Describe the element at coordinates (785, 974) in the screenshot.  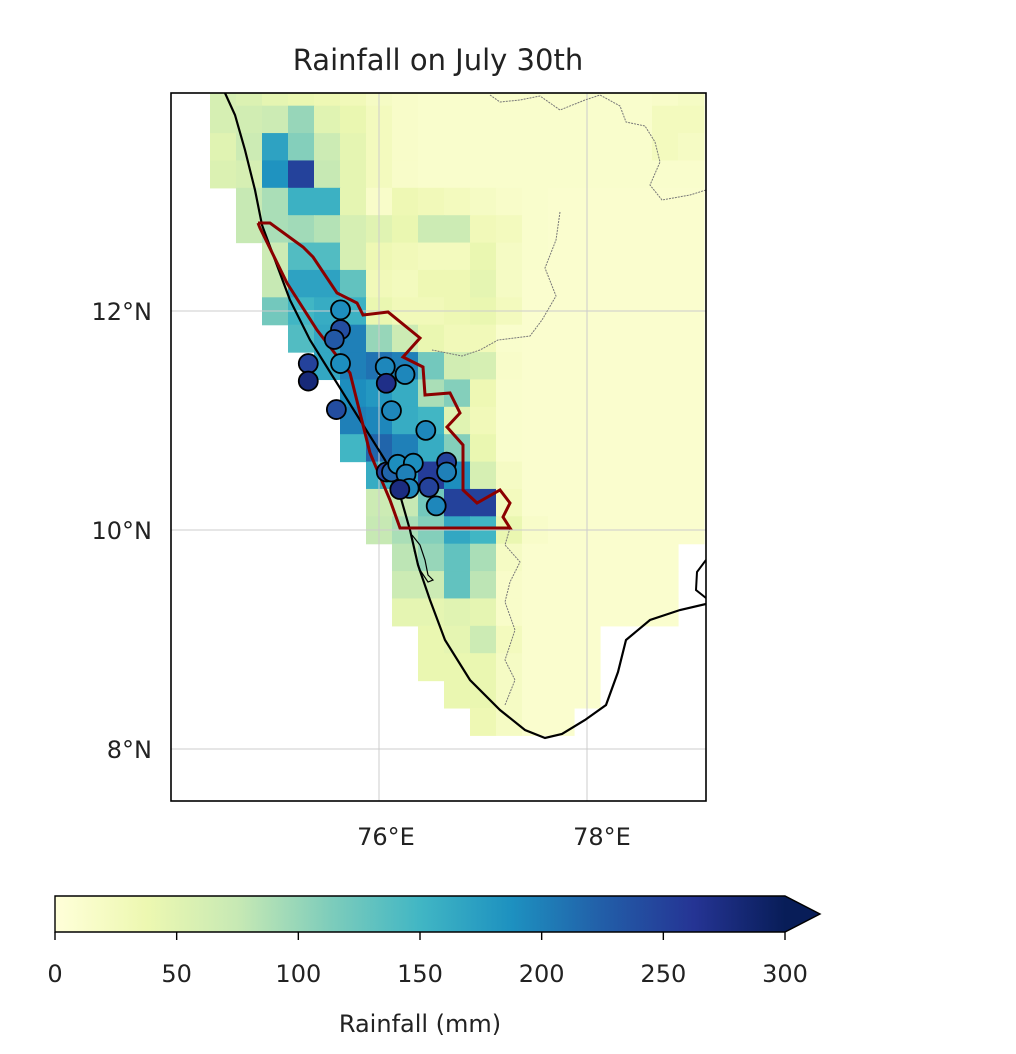
I see `colorbar-tick-label: 300` at that location.